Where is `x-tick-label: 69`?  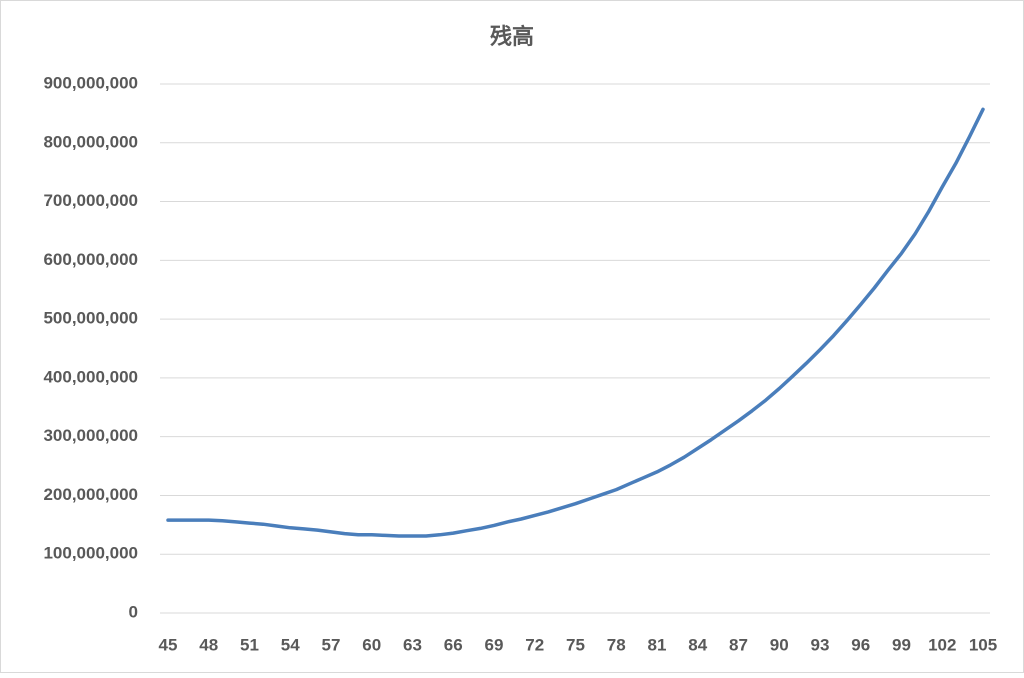 x-tick-label: 69 is located at coordinates (494, 644).